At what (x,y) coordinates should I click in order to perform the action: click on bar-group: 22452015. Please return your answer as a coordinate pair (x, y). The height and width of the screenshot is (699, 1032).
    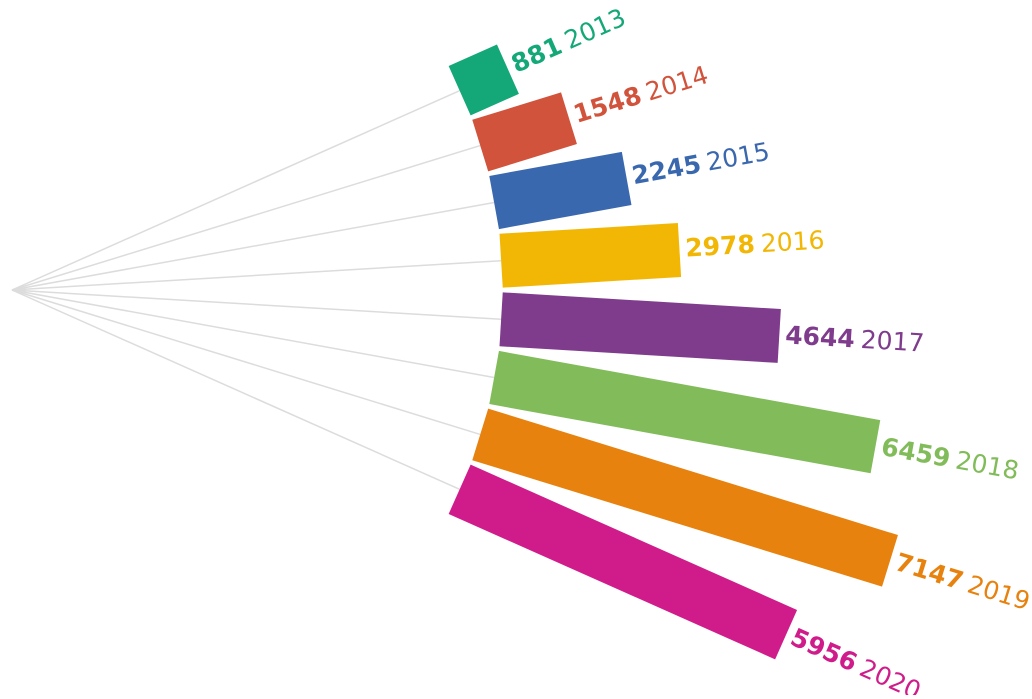
    Looking at the image, I should click on (630, 183).